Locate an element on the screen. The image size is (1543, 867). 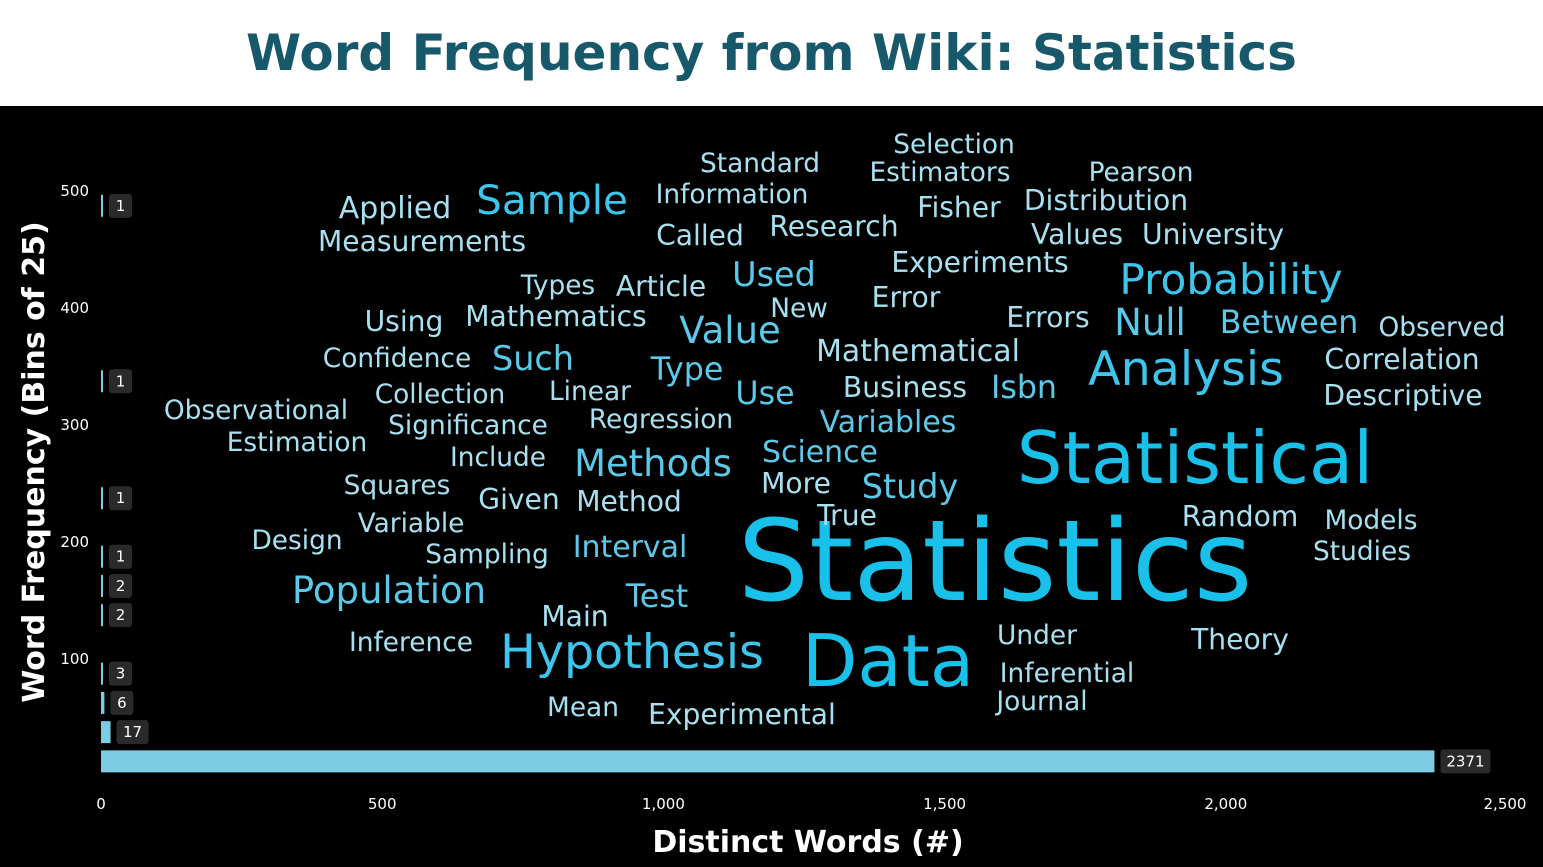
bar-label-2: 6 is located at coordinates (122, 703).